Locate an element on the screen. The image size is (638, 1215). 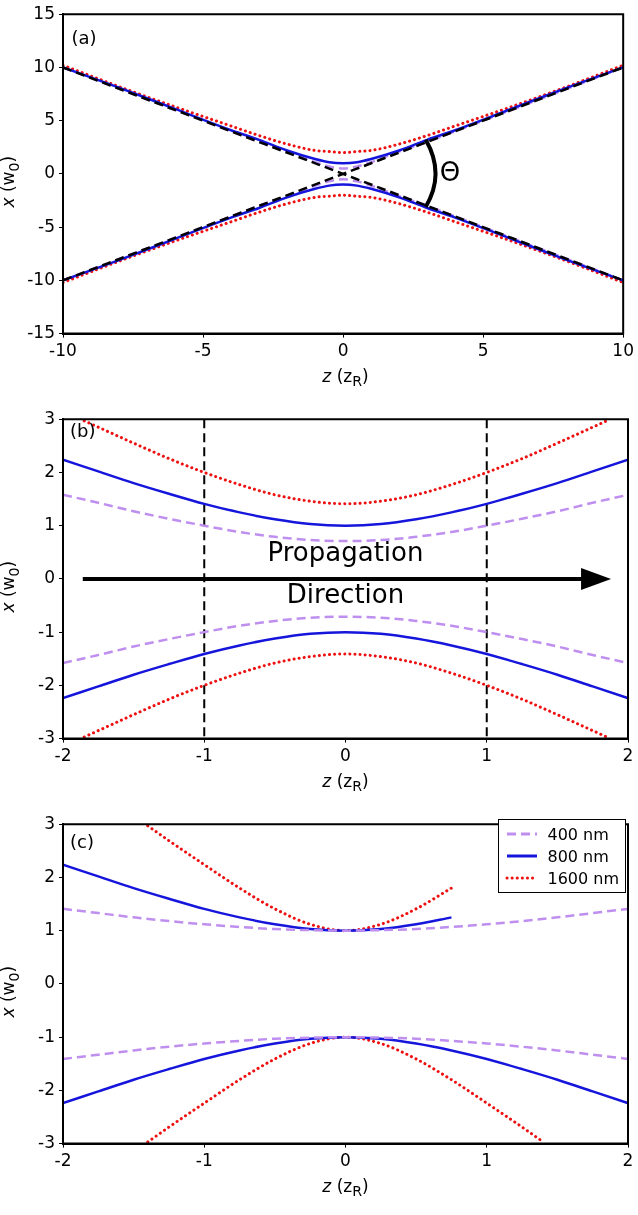
y-tick-label: 5 is located at coordinates (49, 119).